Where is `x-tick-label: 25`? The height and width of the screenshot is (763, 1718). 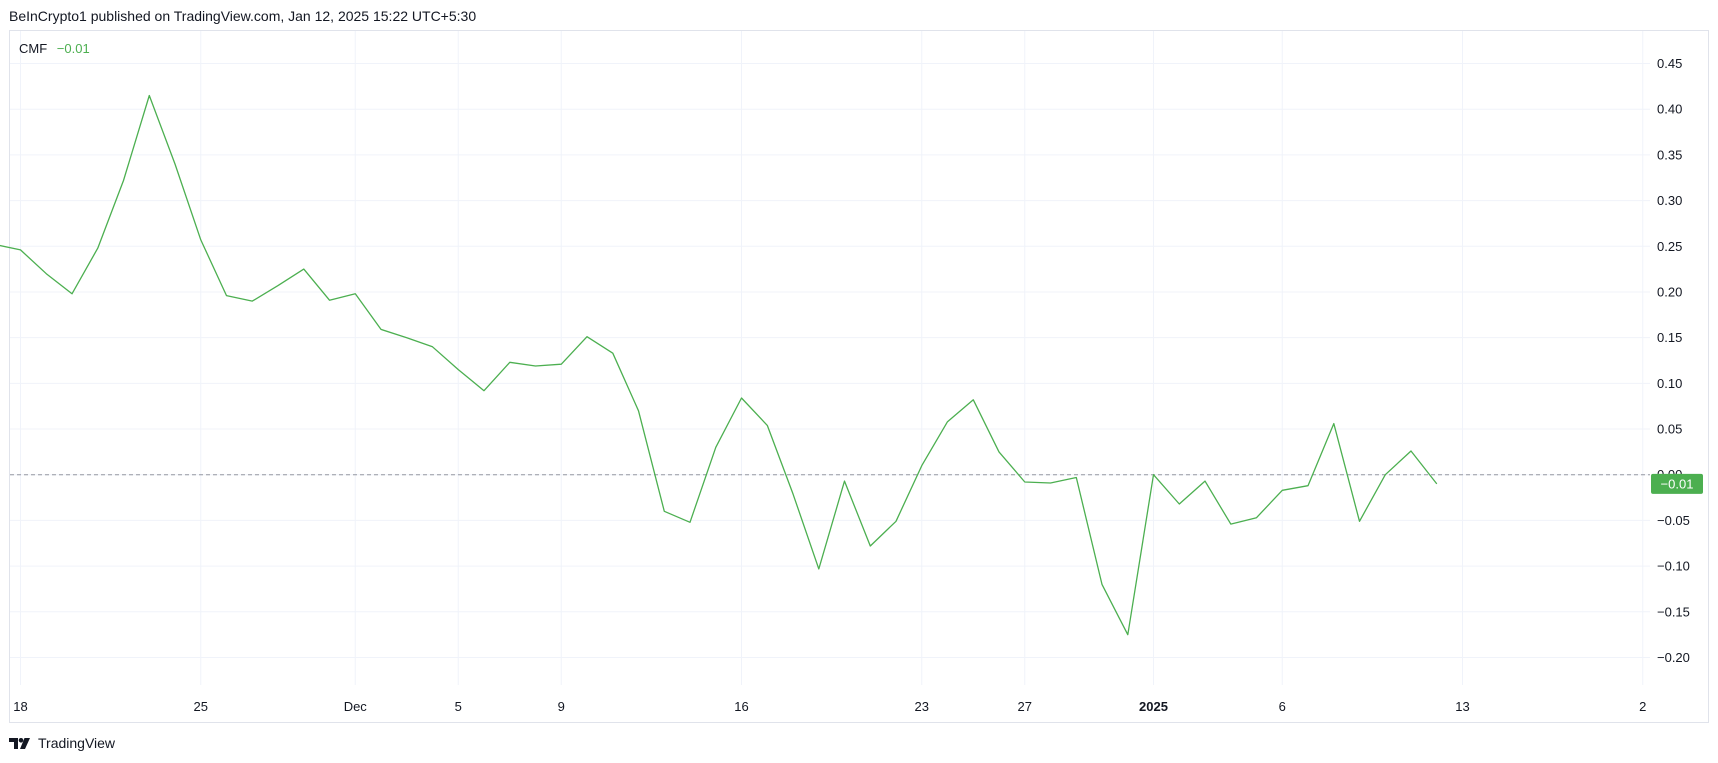
x-tick-label: 25 is located at coordinates (201, 706).